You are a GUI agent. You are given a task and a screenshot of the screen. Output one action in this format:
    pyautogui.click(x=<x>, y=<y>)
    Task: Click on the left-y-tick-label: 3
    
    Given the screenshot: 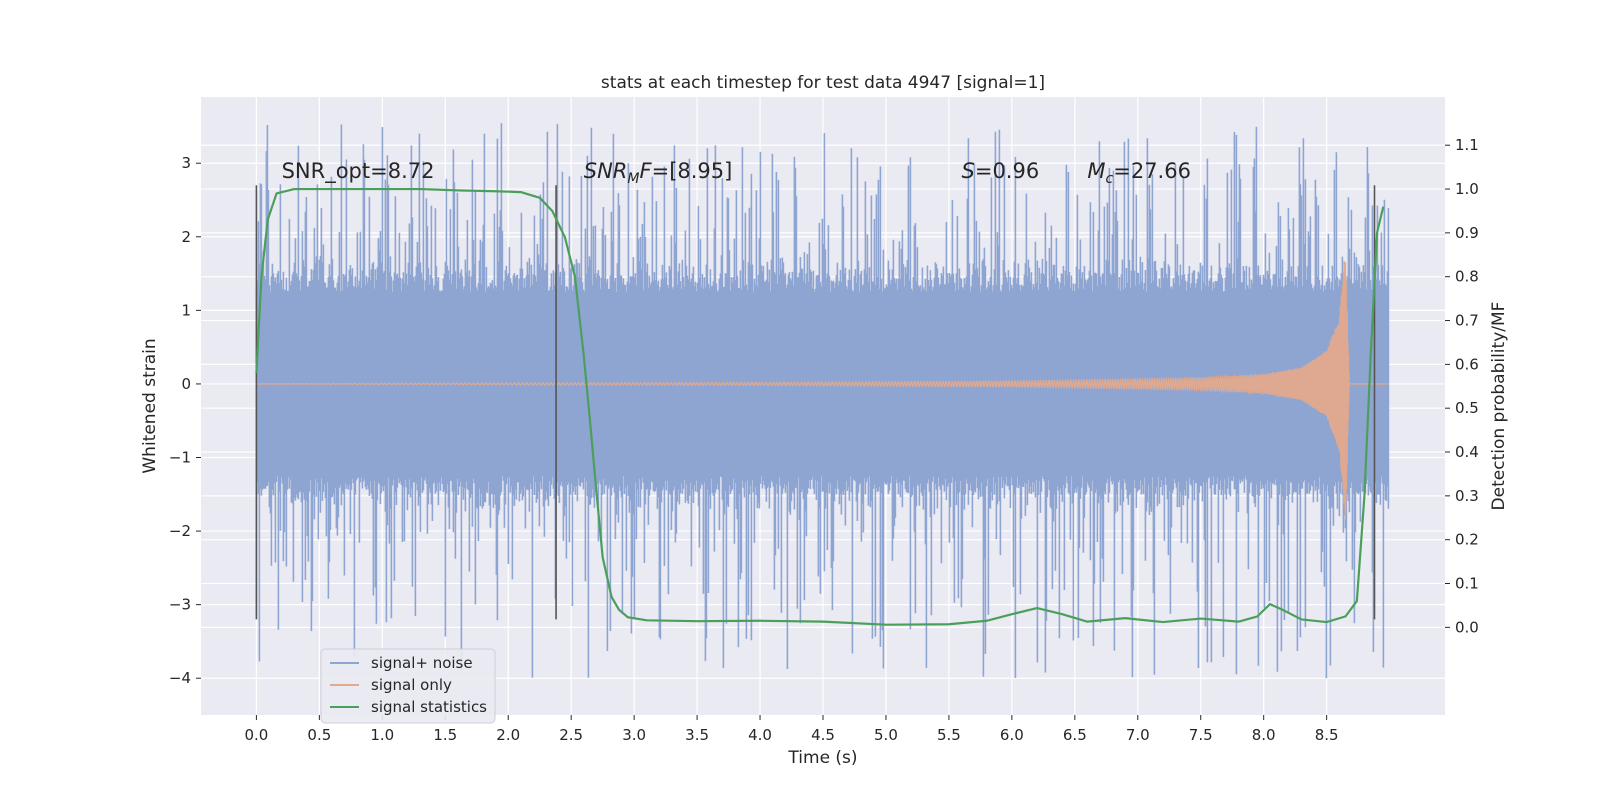 What is the action you would take?
    pyautogui.click(x=186, y=163)
    